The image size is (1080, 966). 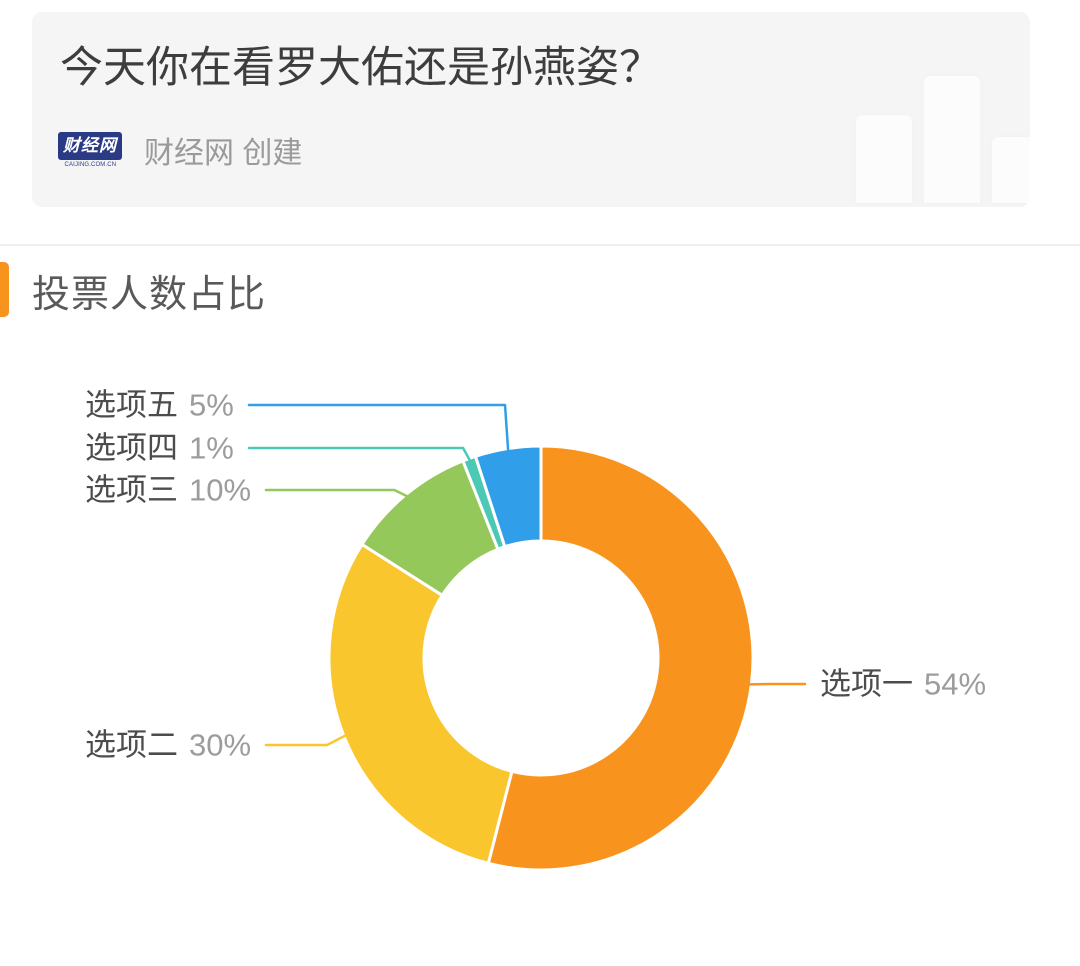 What do you see at coordinates (4, 289) in the screenshot?
I see `section-accent-bar` at bounding box center [4, 289].